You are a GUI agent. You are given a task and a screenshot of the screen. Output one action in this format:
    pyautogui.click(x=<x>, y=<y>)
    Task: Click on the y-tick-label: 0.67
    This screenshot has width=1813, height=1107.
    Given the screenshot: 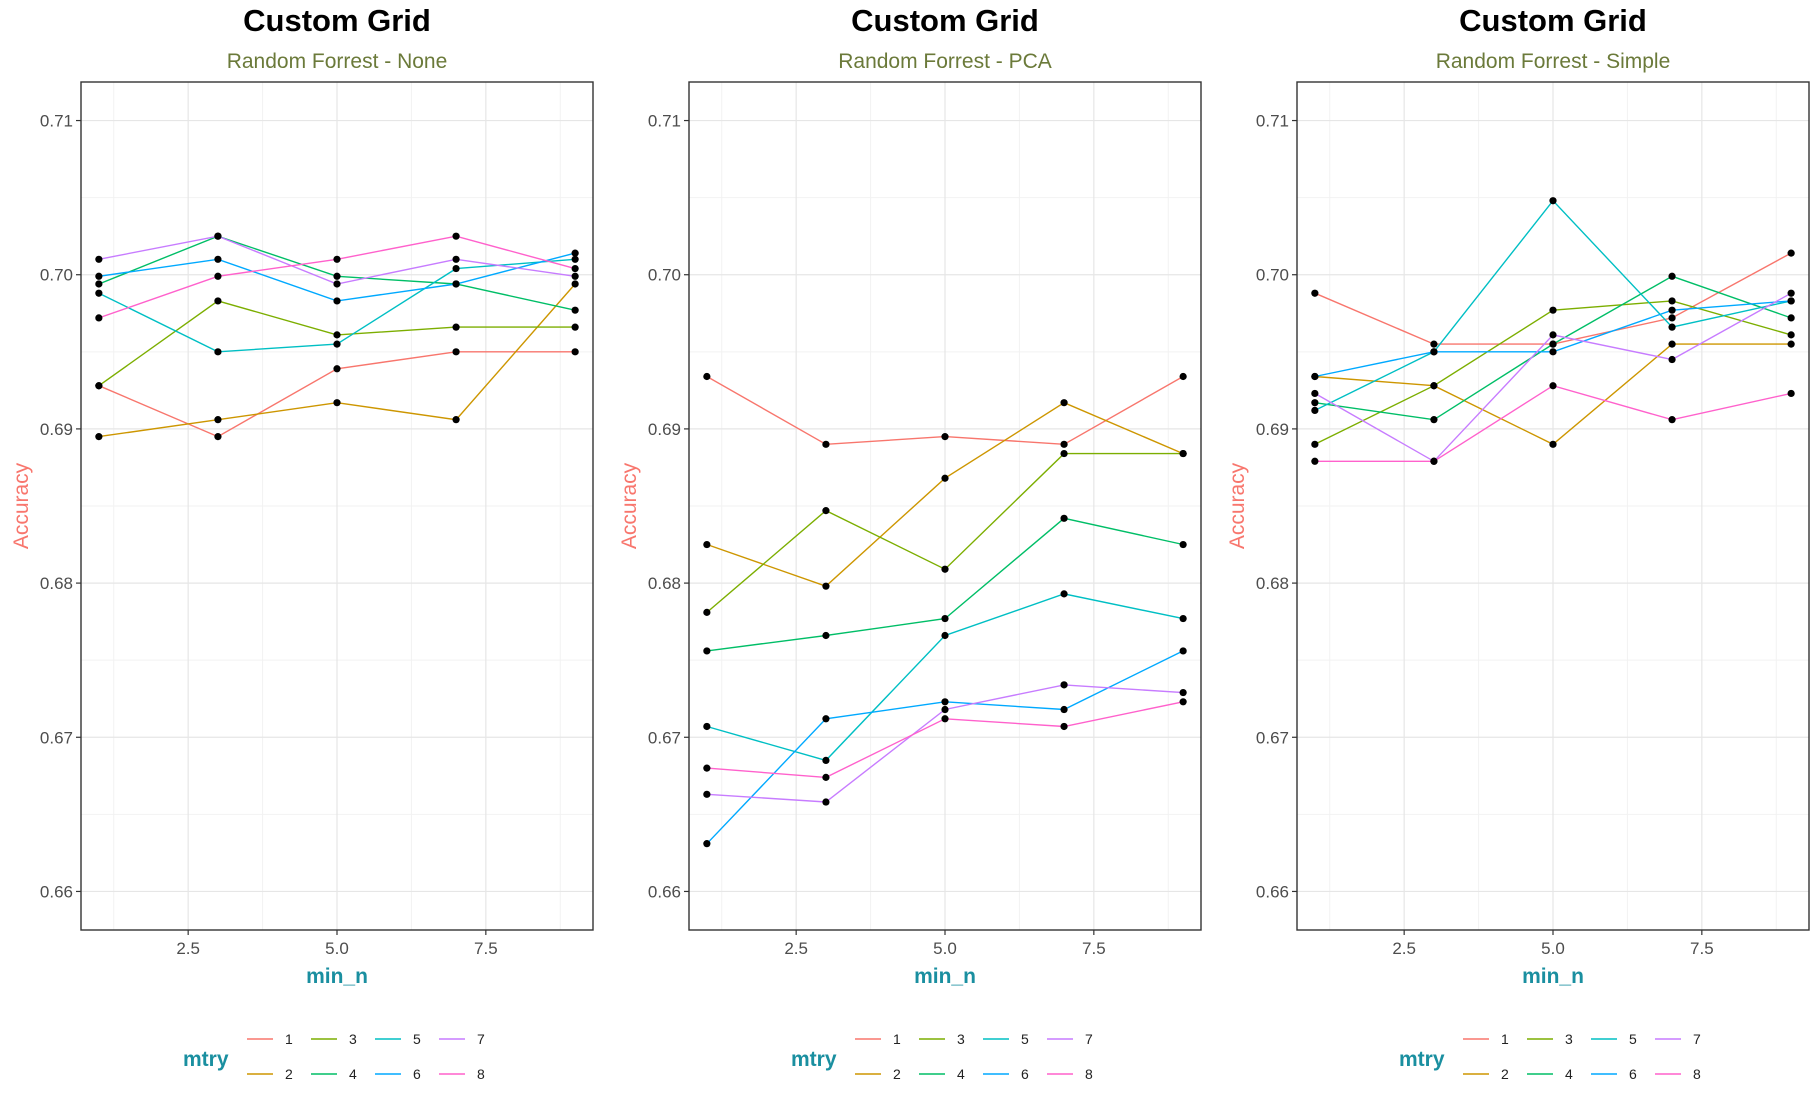 What is the action you would take?
    pyautogui.click(x=56, y=737)
    